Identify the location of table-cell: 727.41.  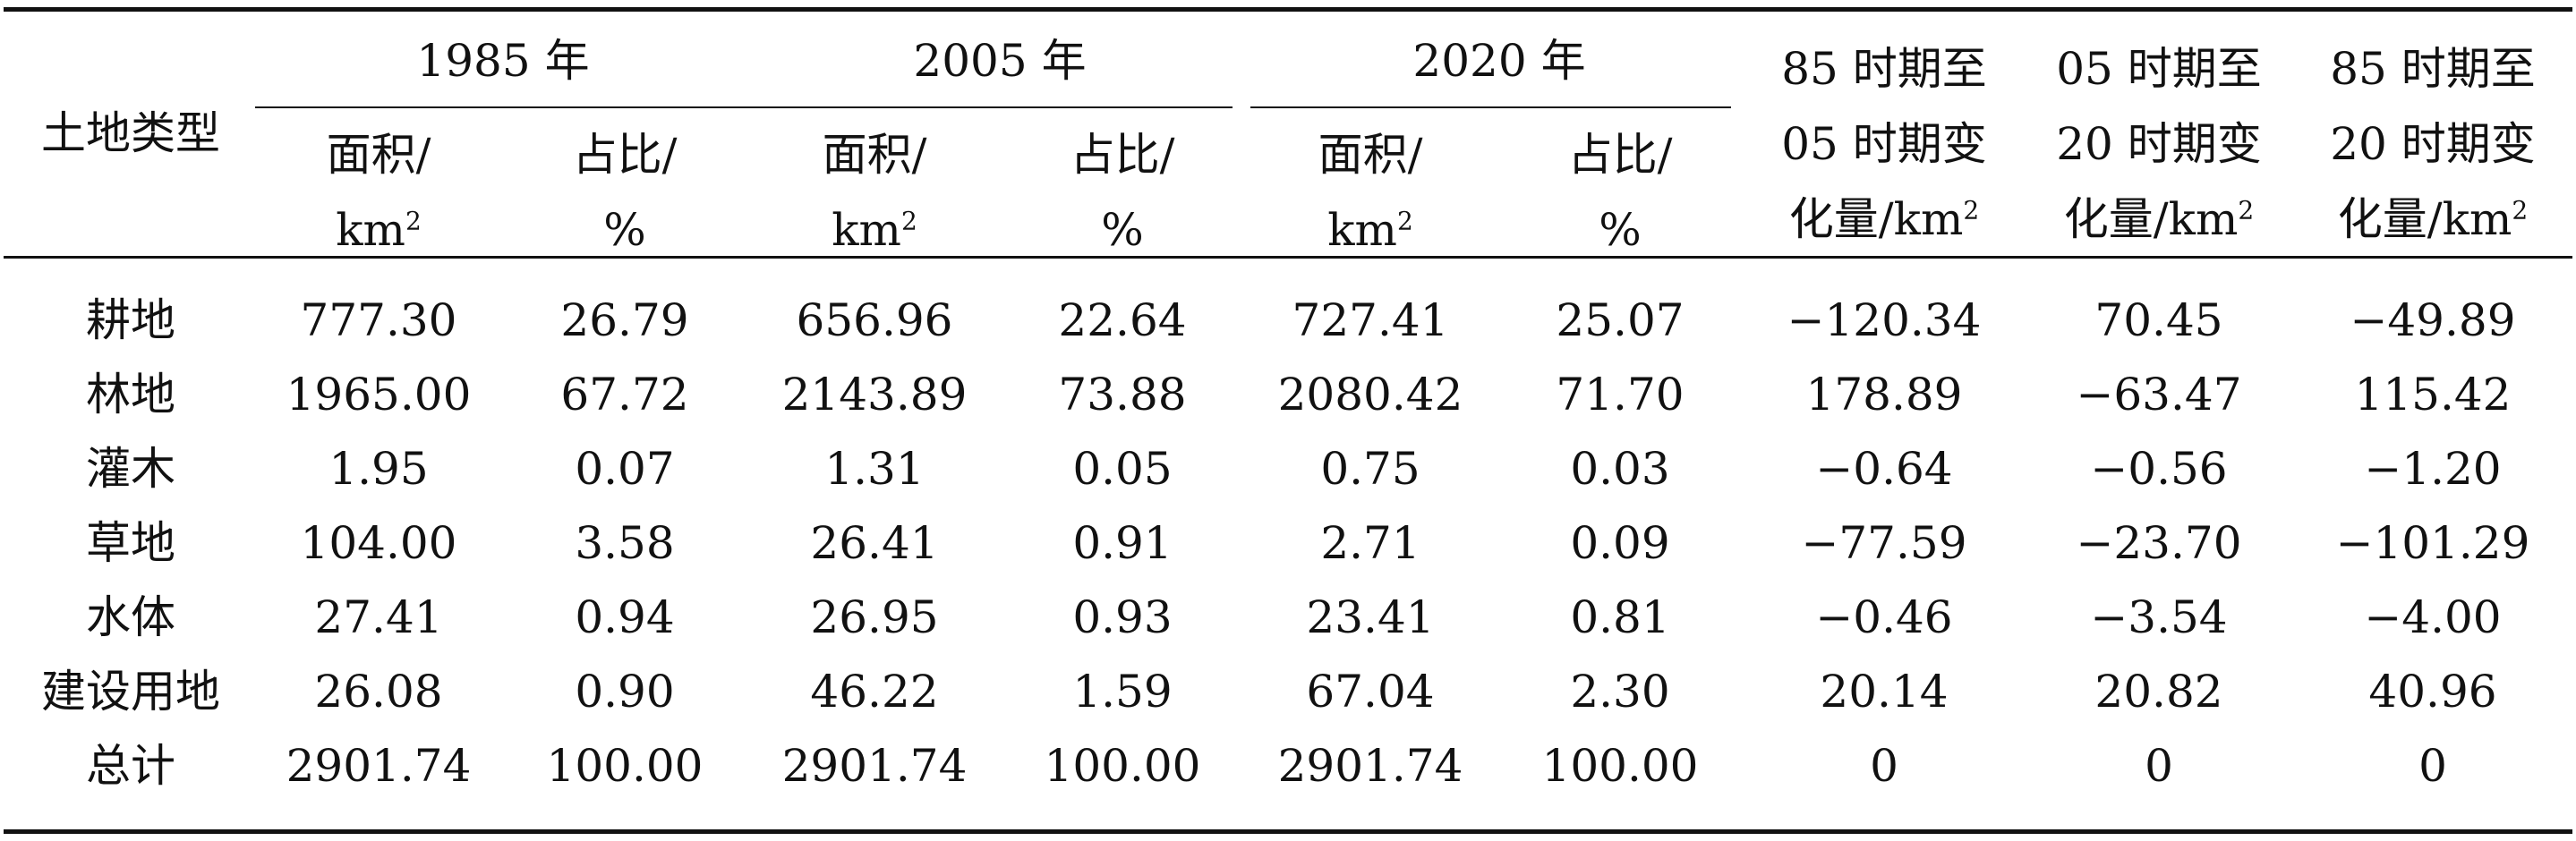
(1370, 320).